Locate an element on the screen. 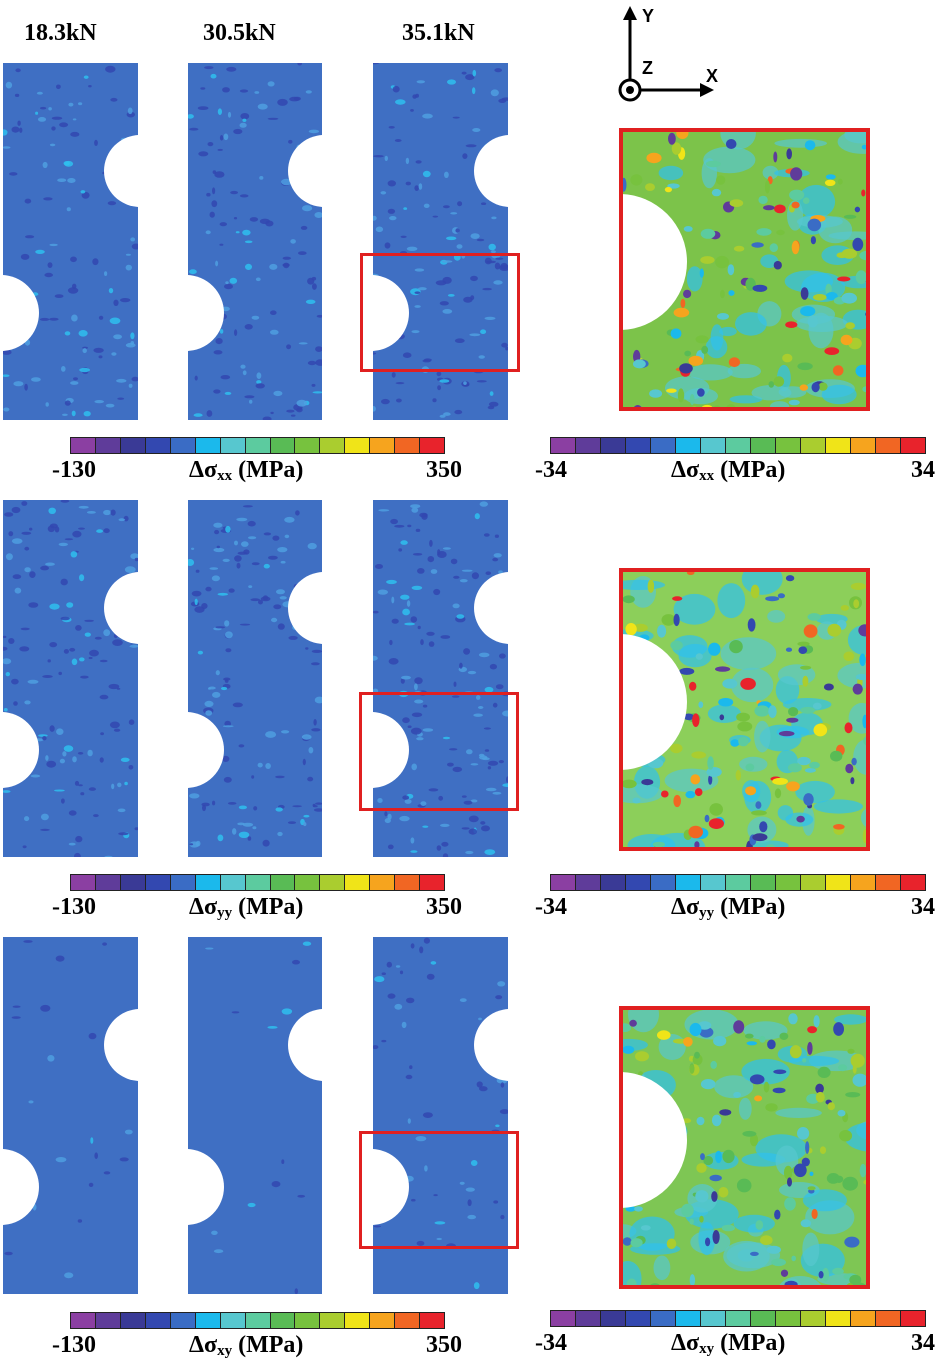 Image resolution: width=950 pixels, height=1365 pixels. colorbar-right-max-yy: 34 is located at coordinates (923, 907).